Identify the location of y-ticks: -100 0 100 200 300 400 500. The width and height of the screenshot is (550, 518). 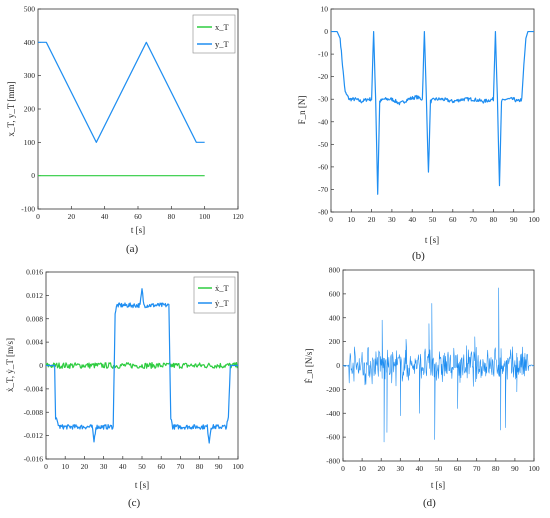
(31, 109).